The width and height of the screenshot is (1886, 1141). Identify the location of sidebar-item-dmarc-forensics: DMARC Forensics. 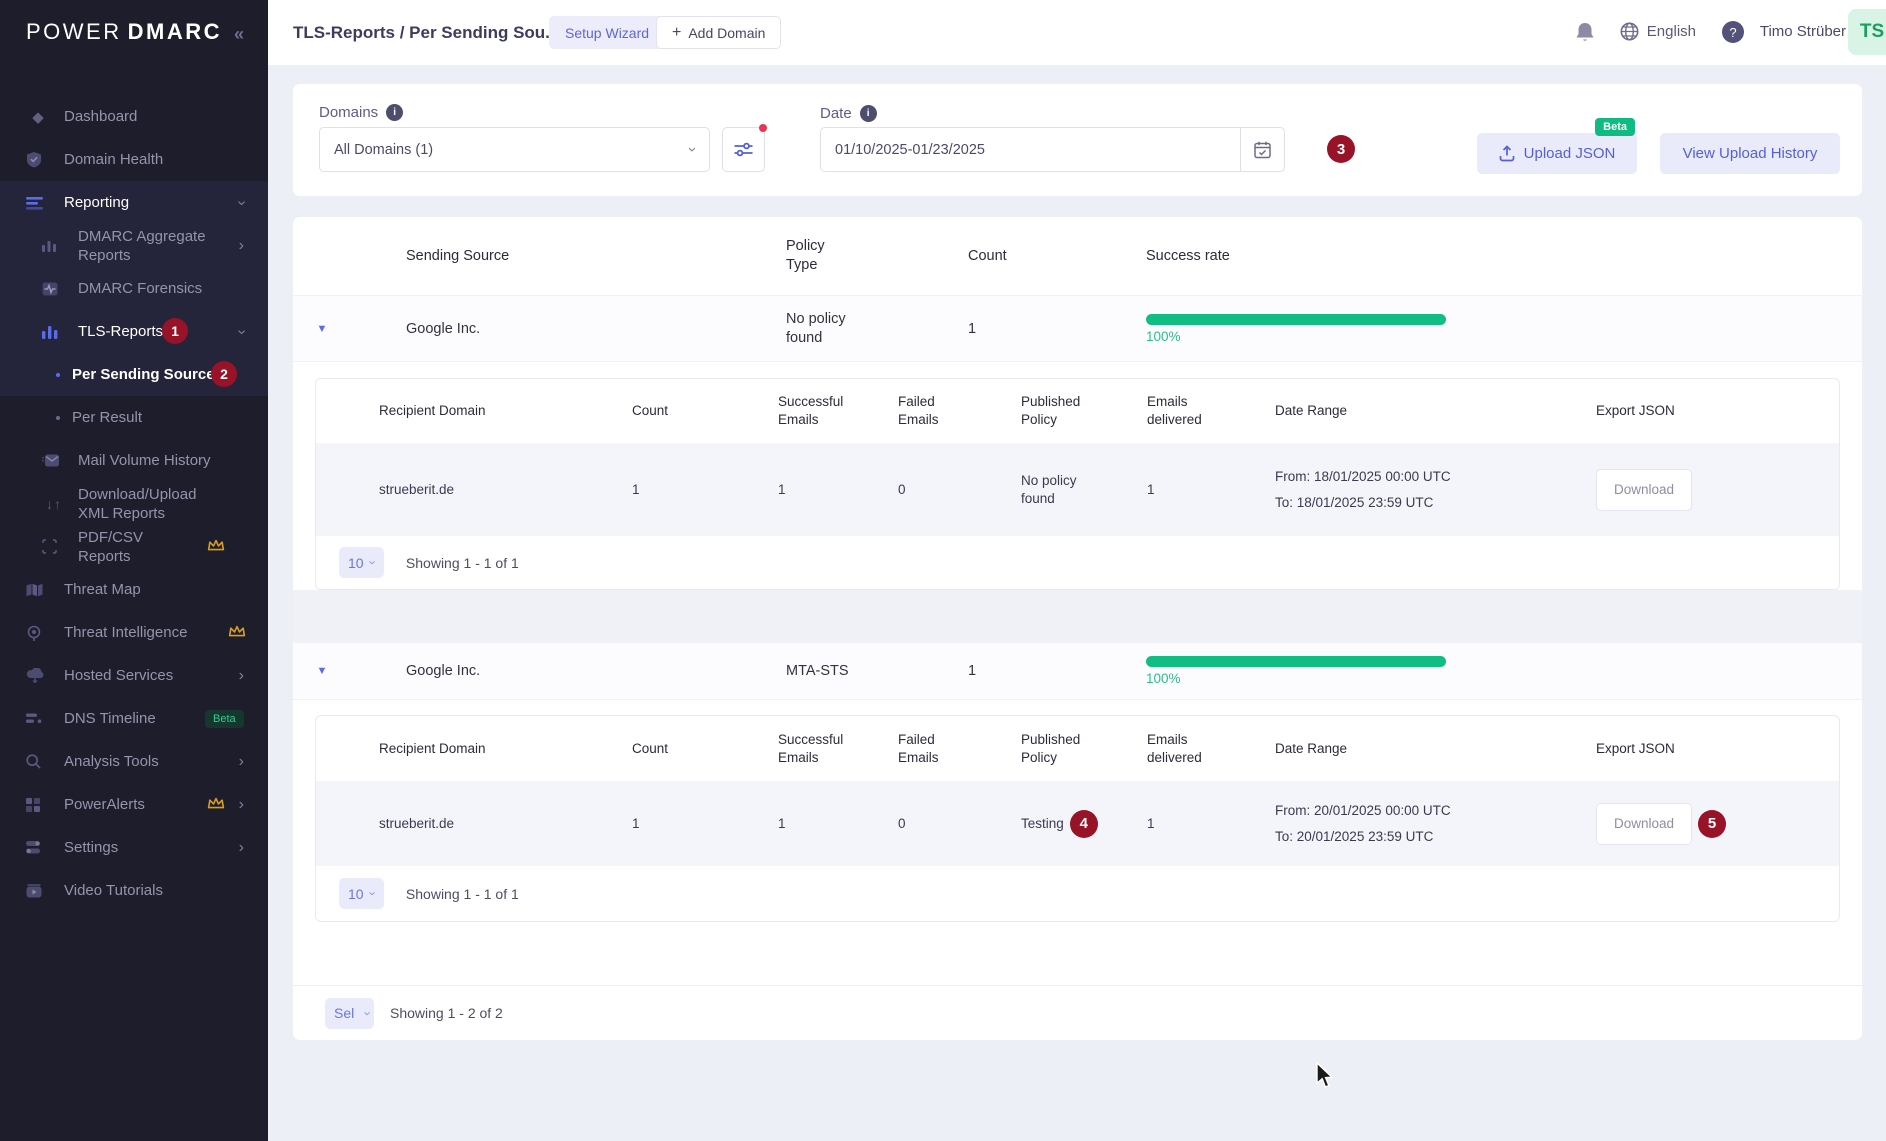
(134, 288).